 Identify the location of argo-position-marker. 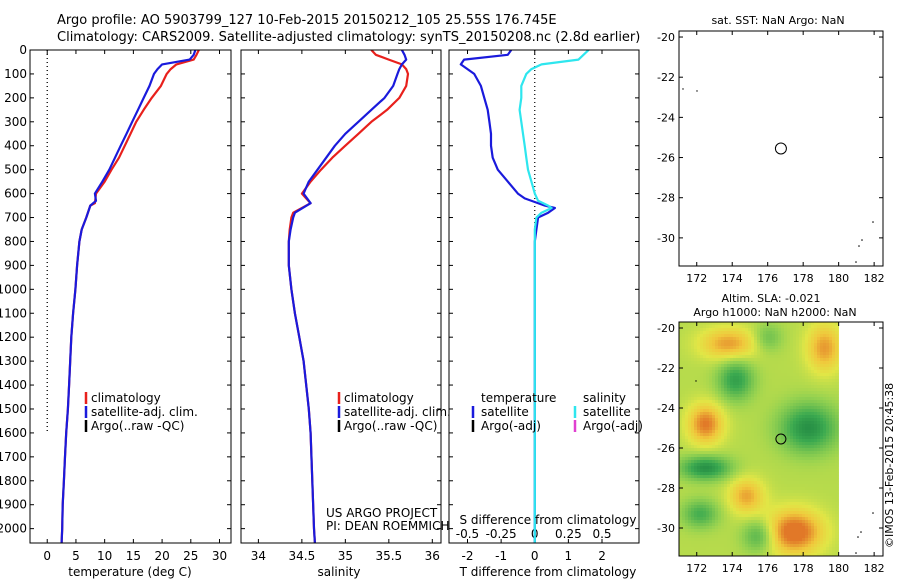
(780, 148).